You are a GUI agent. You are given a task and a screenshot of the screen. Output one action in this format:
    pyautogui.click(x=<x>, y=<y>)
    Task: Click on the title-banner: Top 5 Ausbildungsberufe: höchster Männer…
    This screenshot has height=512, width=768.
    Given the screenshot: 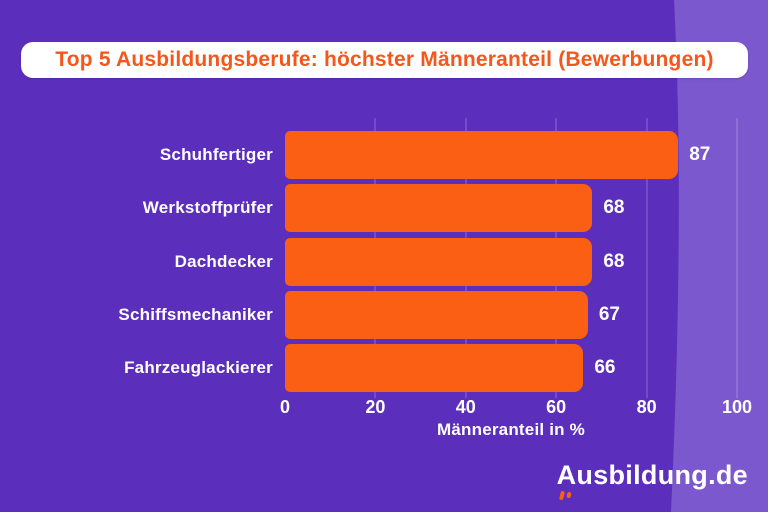 What is the action you would take?
    pyautogui.click(x=384, y=60)
    